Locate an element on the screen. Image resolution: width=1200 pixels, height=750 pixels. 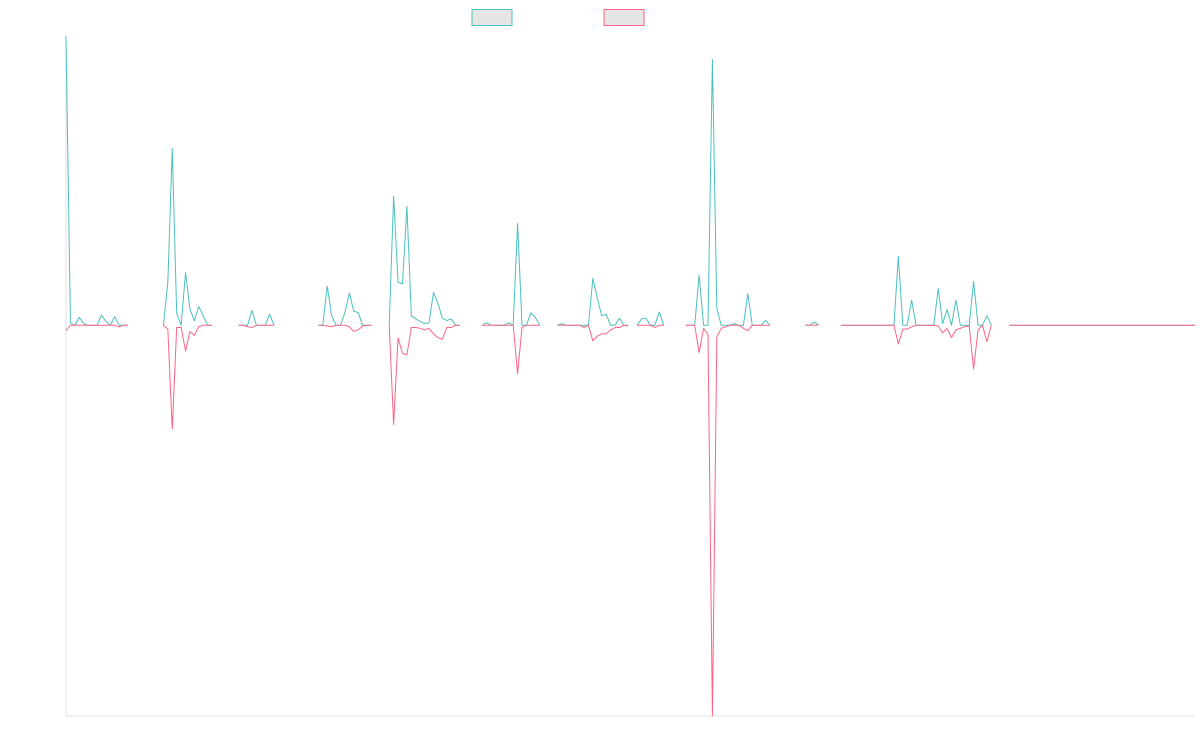
legend-item-negative is located at coordinates (624, 17).